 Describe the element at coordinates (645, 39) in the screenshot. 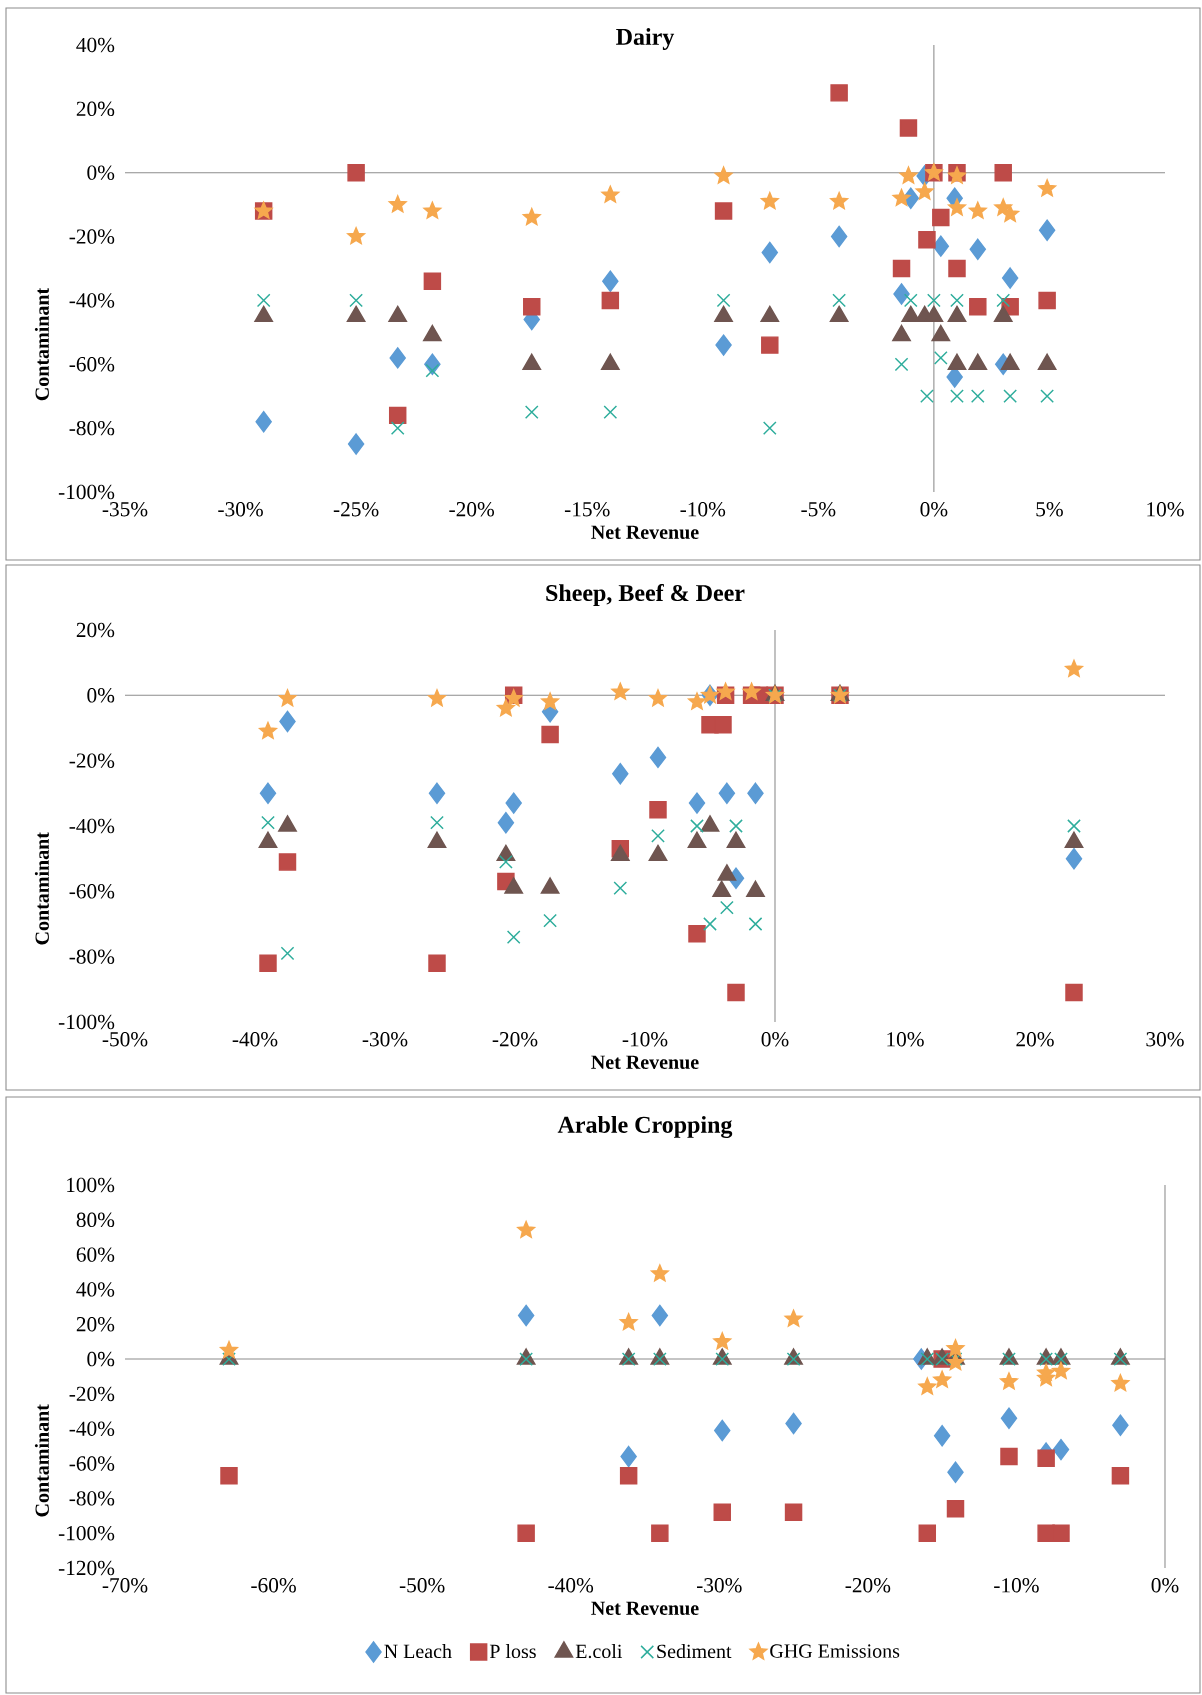

I see `chart-title: Dairy` at that location.